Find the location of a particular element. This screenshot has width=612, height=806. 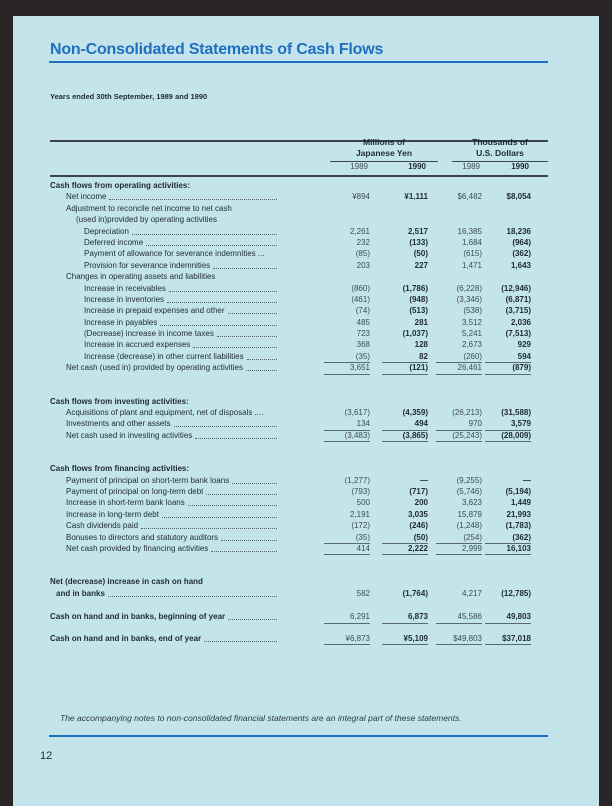

row-label: Increase in payables is located at coordinates (121, 322).